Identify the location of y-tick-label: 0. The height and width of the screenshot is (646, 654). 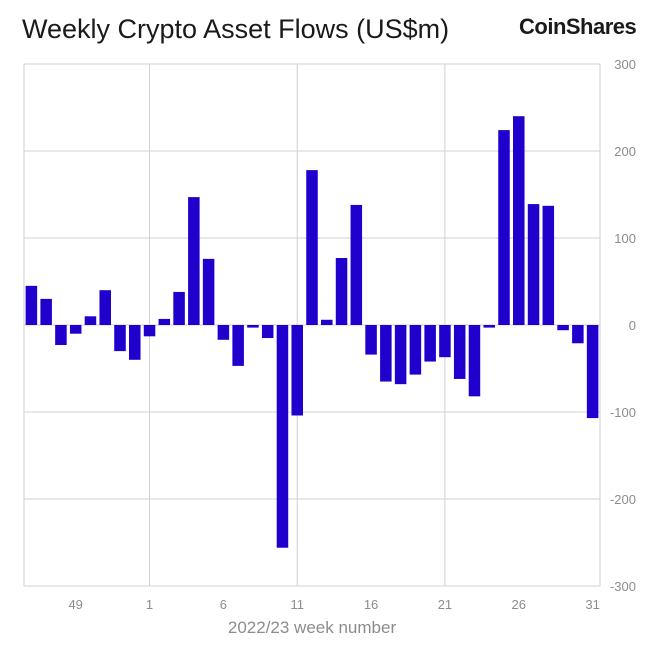
(632, 325).